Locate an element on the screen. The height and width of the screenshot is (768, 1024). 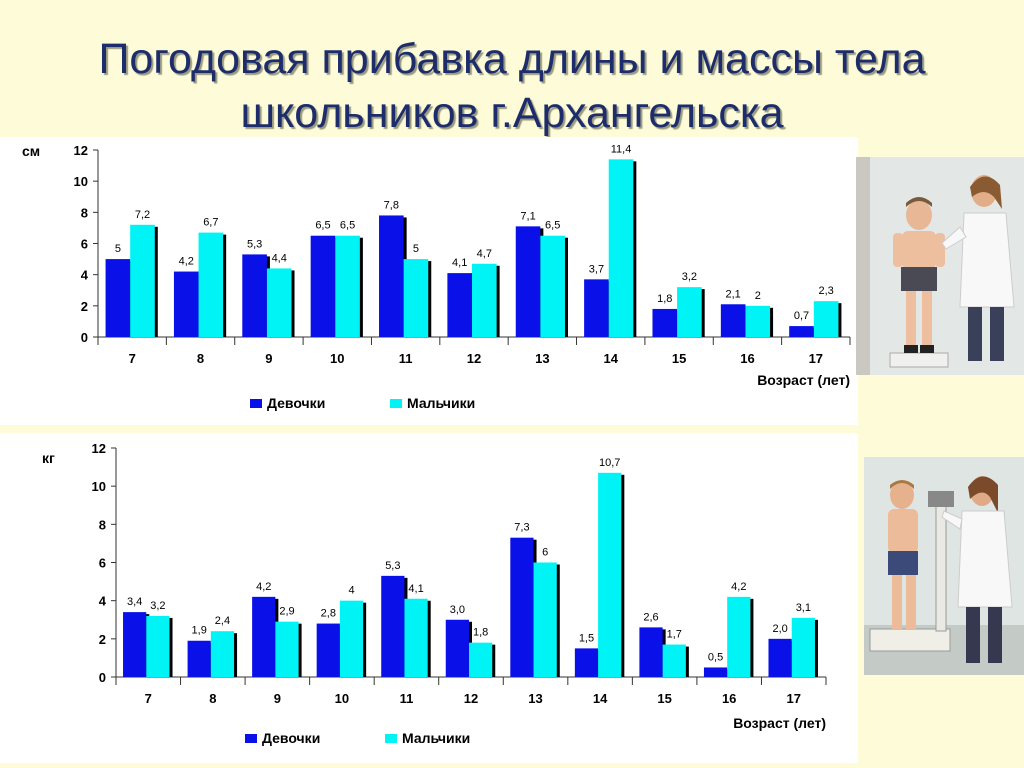
data-label: 2,4 is located at coordinates (222, 621).